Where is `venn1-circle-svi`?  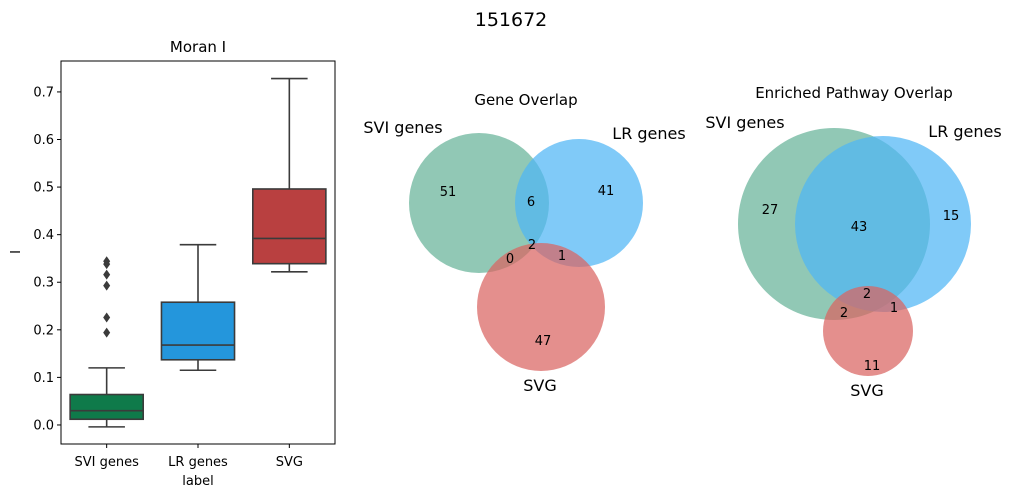
venn1-circle-svi is located at coordinates (479, 203).